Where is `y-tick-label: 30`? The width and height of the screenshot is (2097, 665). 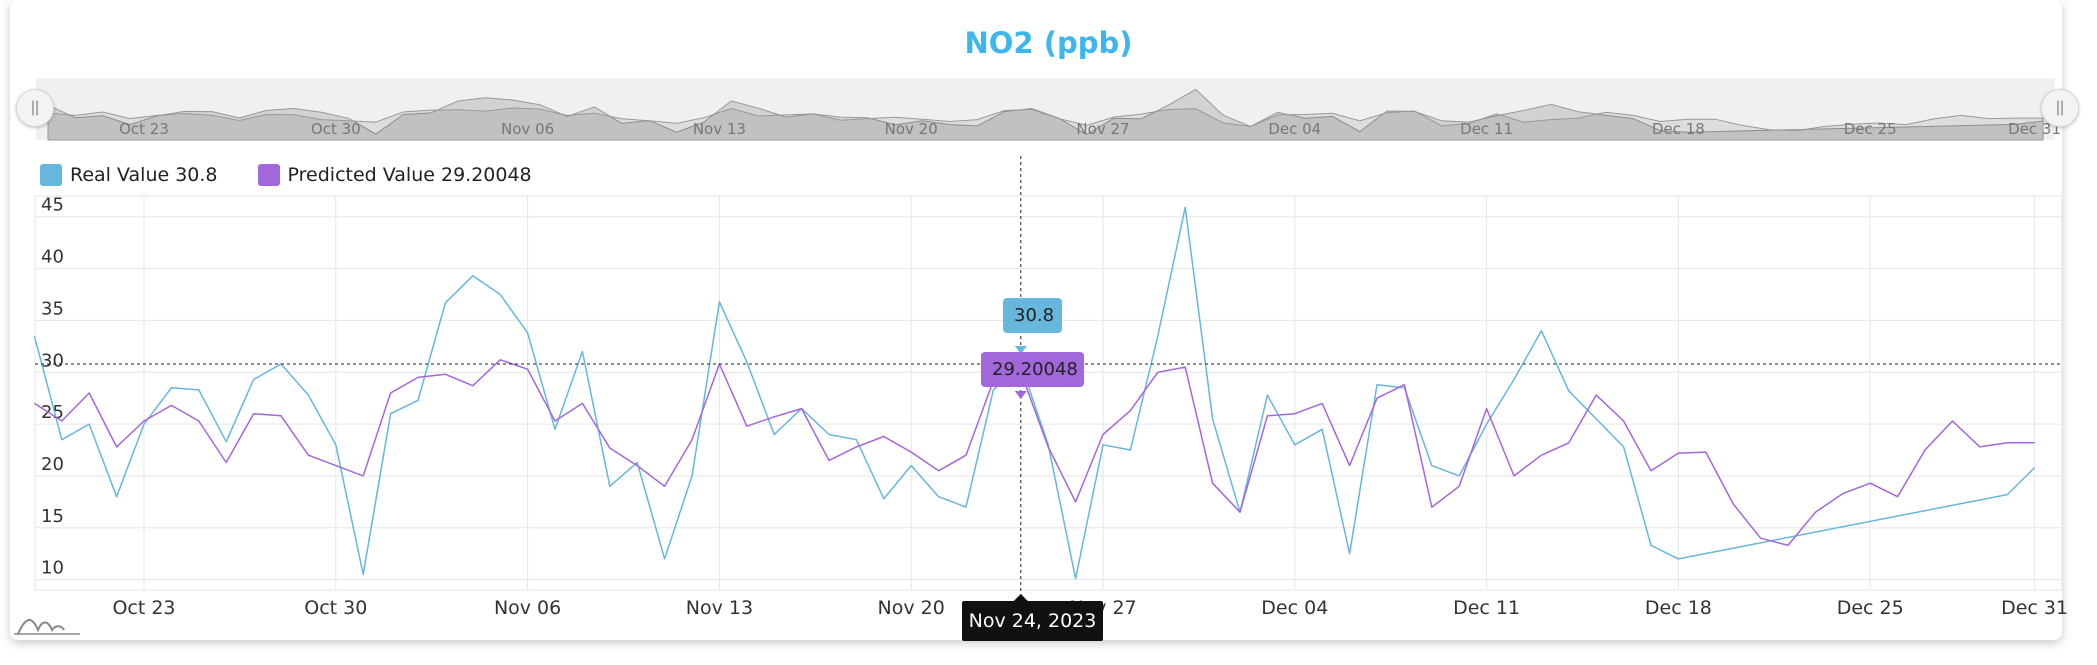
y-tick-label: 30 is located at coordinates (52, 360).